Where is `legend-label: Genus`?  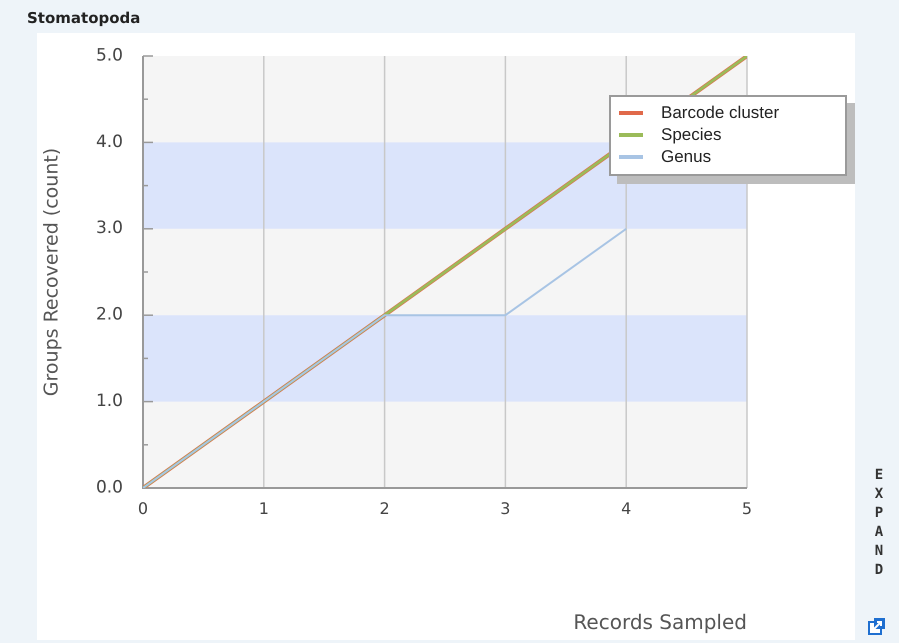 legend-label: Genus is located at coordinates (686, 157).